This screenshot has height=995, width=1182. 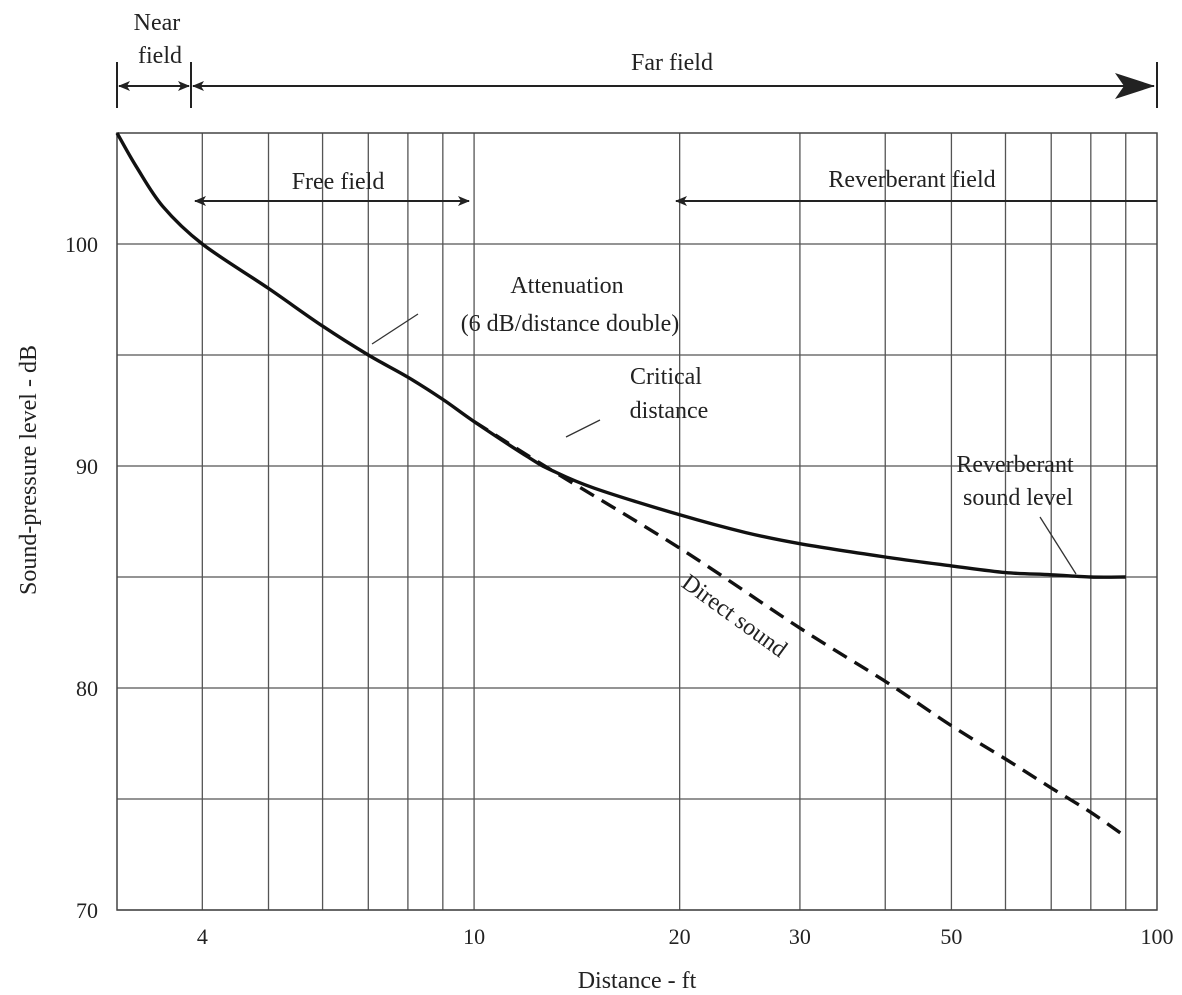 I want to click on y-tick-label: 70, so click(x=87, y=910).